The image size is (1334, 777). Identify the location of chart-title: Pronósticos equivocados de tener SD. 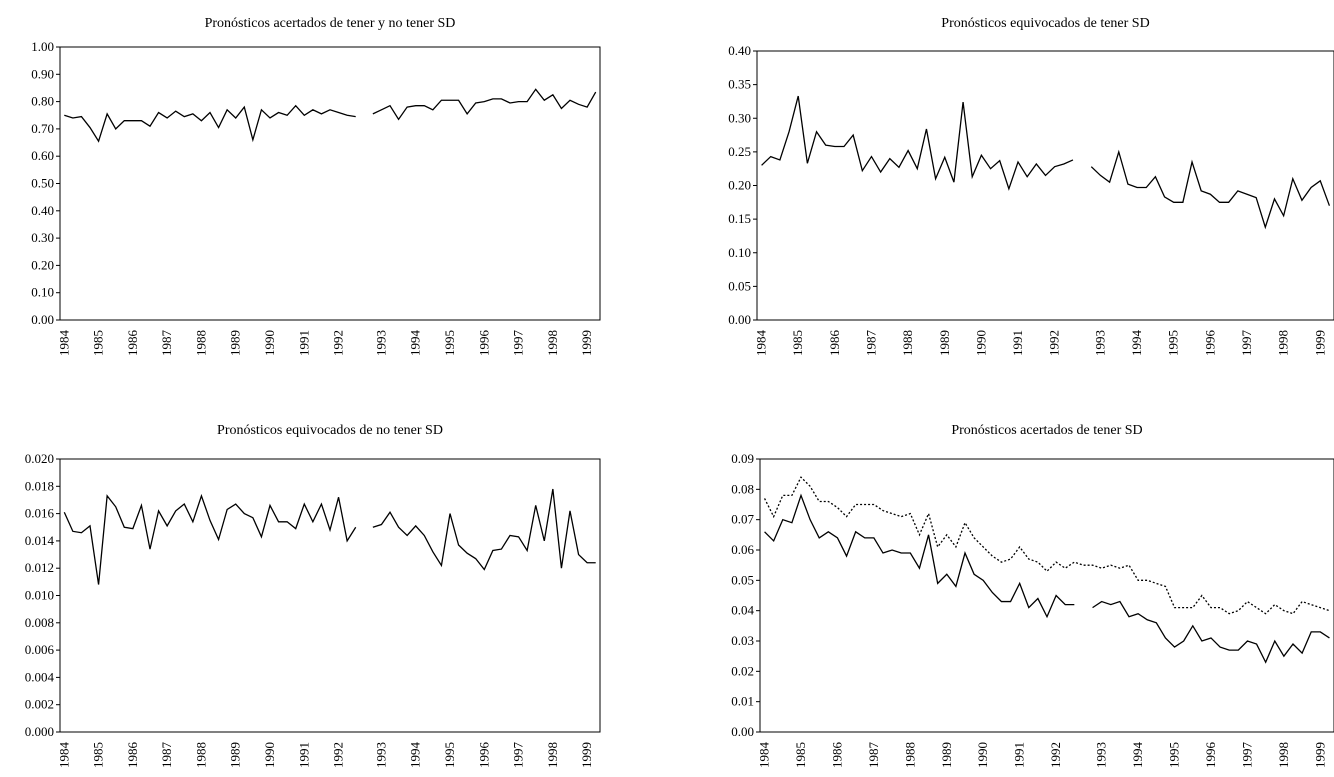
(1045, 23).